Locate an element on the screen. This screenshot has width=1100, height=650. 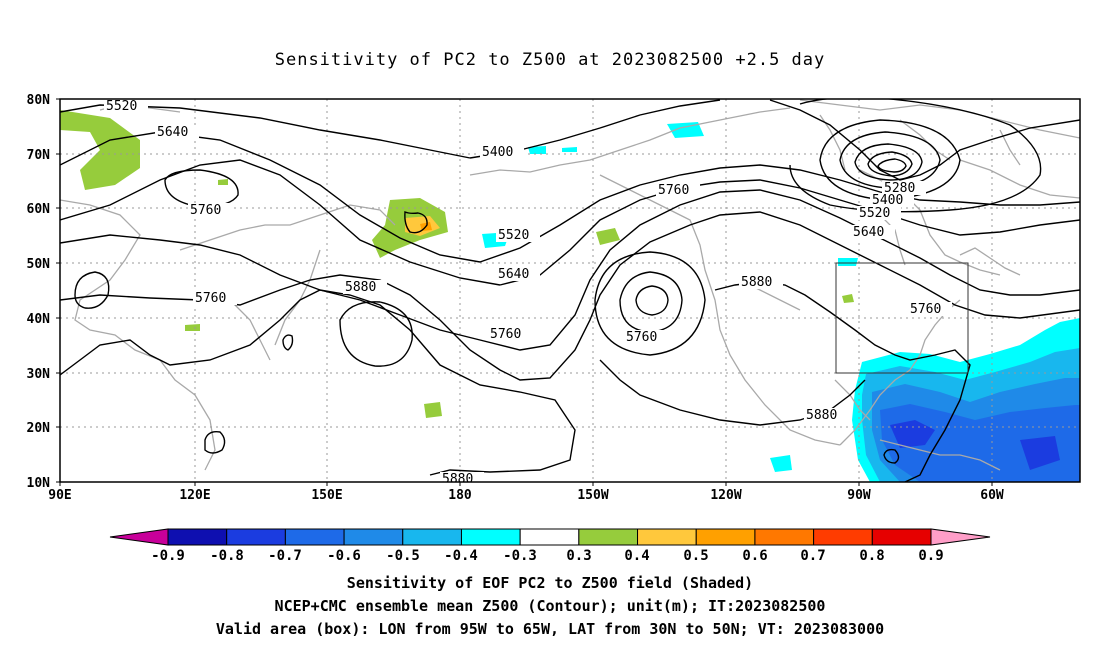
colorbar-left-triangle is located at coordinates (139, 537).